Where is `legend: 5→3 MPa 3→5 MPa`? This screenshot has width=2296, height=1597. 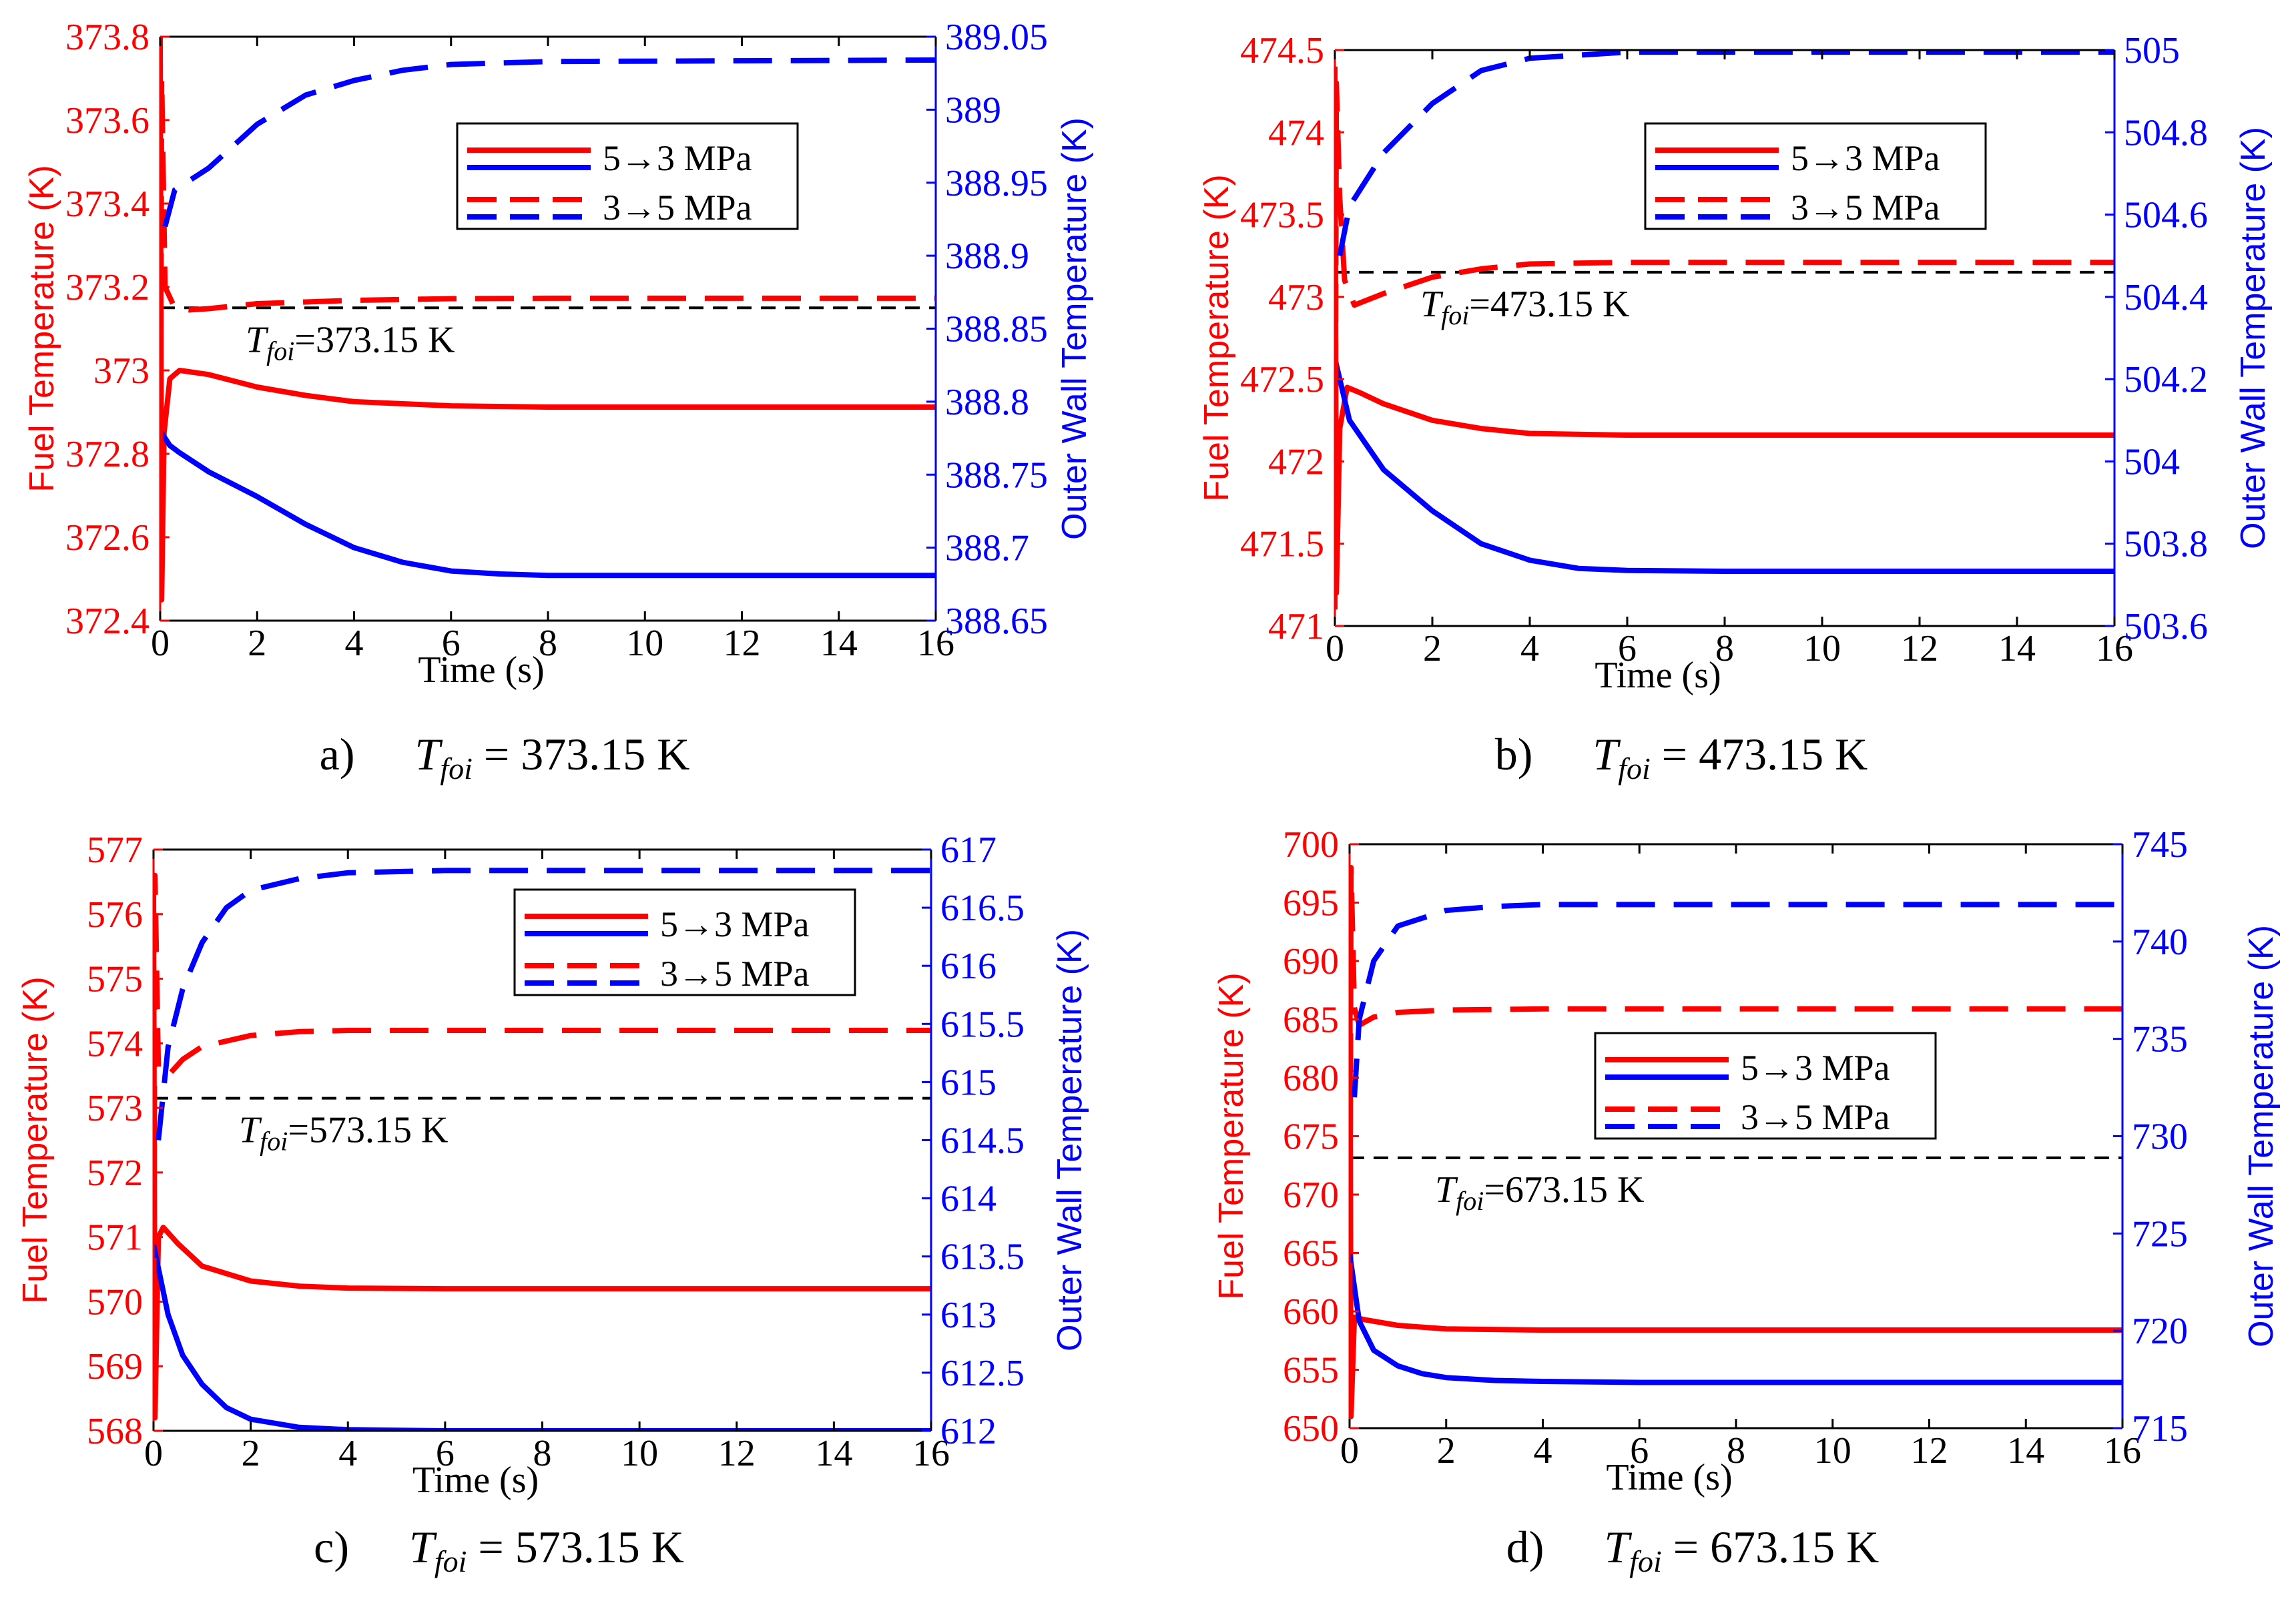 legend: 5→3 MPa 3→5 MPa is located at coordinates (685, 942).